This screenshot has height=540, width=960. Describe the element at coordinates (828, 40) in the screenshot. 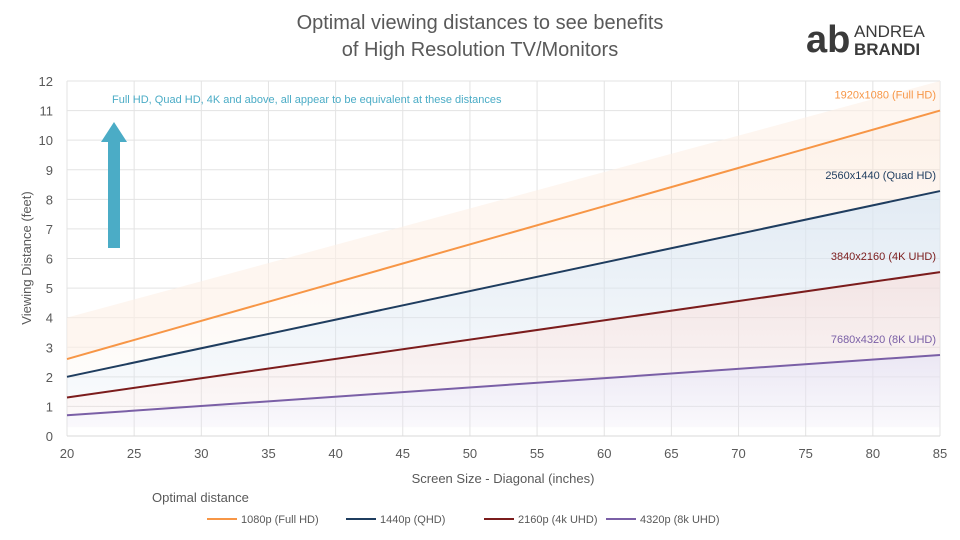

I see `logo-mark: ab` at that location.